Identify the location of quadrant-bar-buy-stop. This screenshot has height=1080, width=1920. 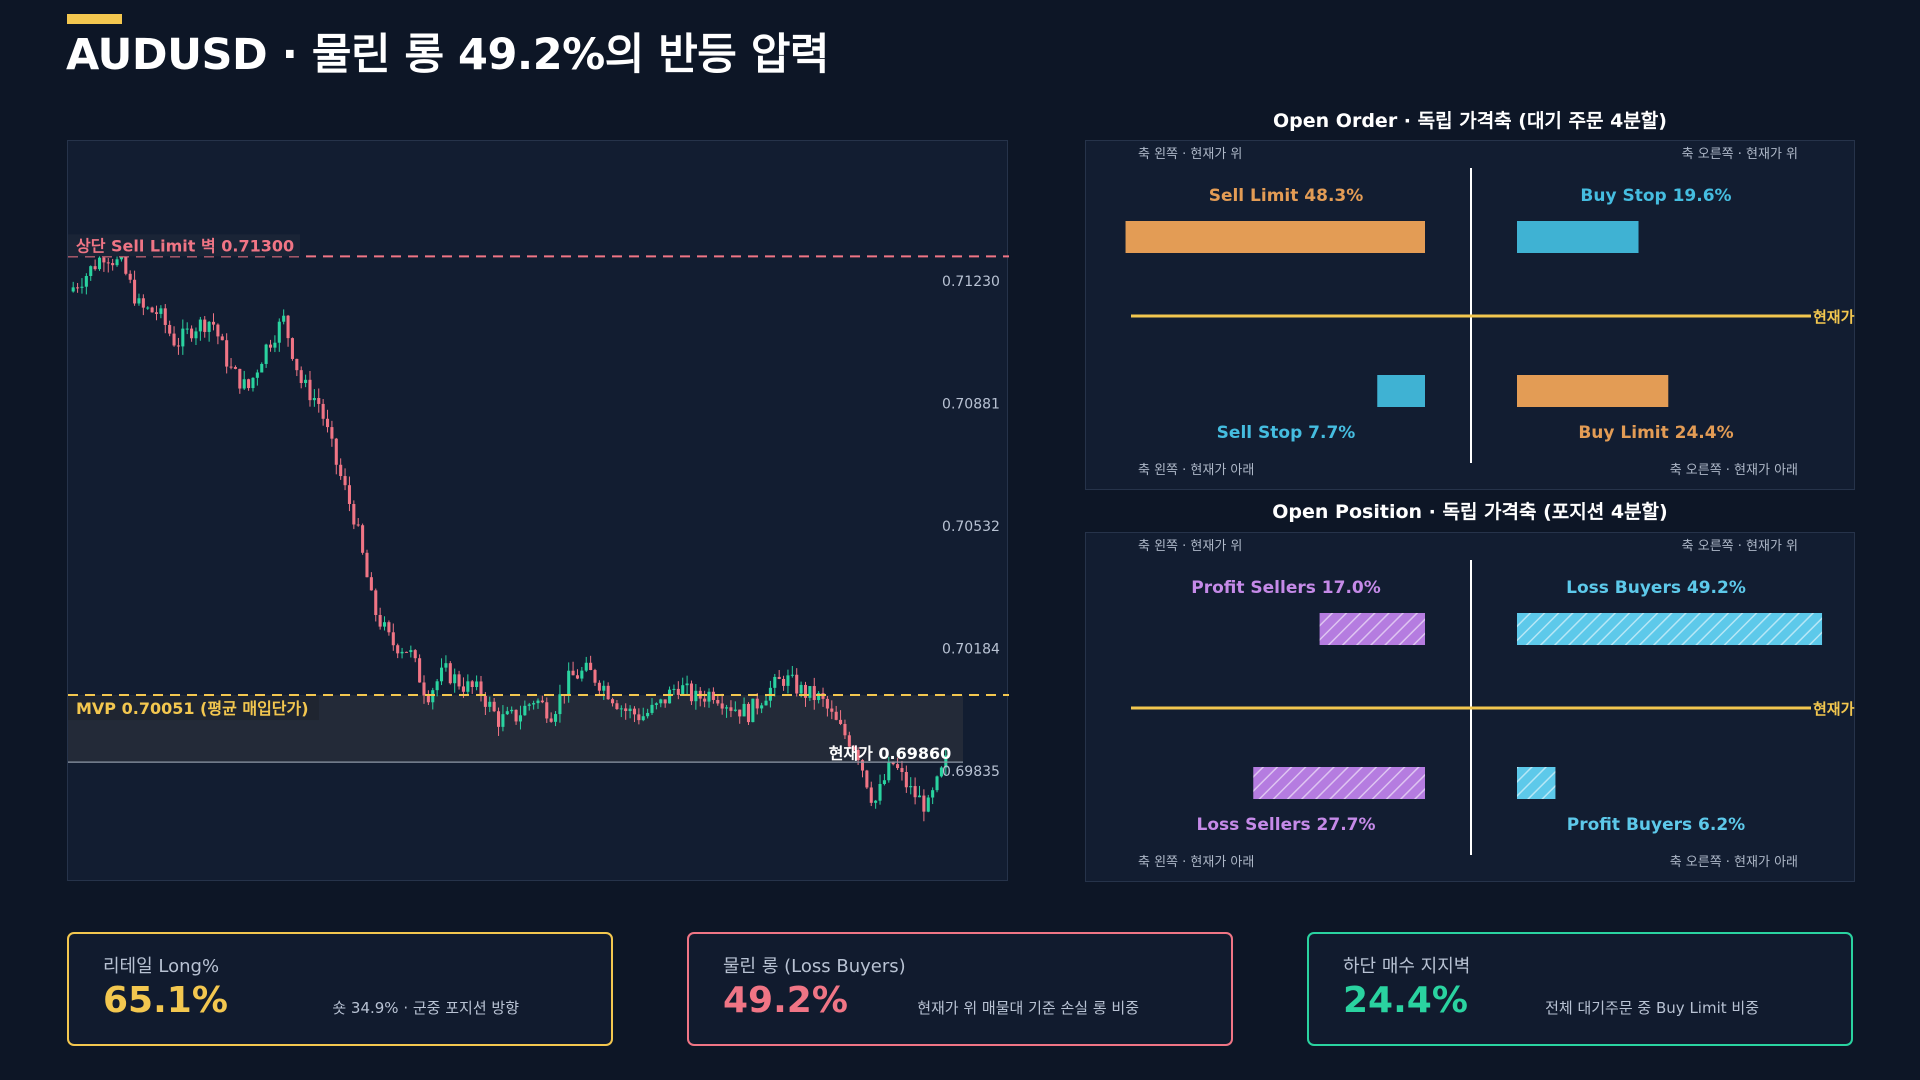
(1578, 237).